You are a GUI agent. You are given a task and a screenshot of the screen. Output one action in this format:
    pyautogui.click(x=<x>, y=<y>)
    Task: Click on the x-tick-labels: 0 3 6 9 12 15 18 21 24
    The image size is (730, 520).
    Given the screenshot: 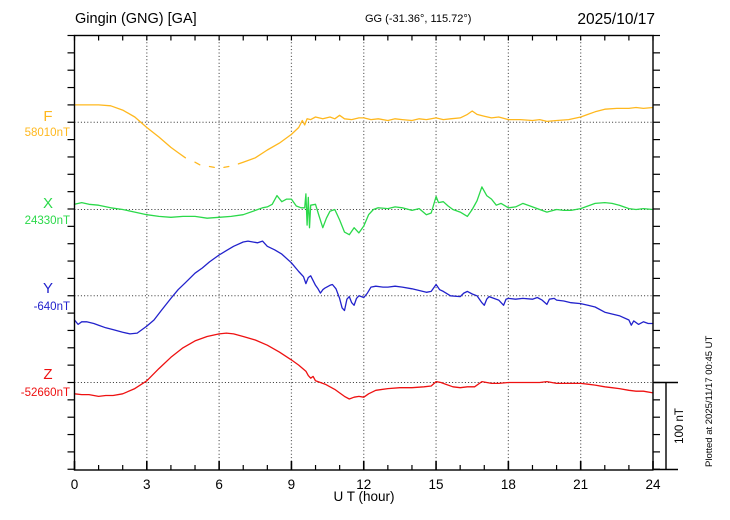 What is the action you would take?
    pyautogui.click(x=366, y=484)
    